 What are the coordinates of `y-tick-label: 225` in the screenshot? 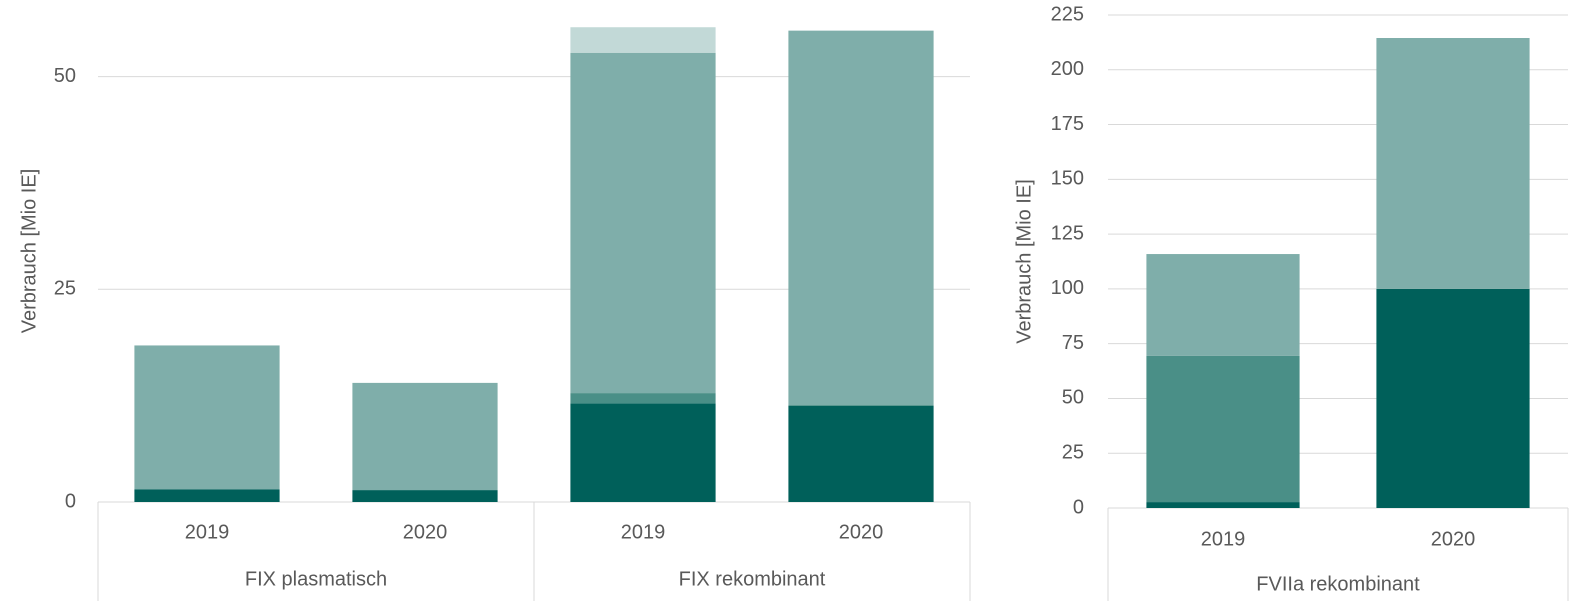 It's located at (1067, 14).